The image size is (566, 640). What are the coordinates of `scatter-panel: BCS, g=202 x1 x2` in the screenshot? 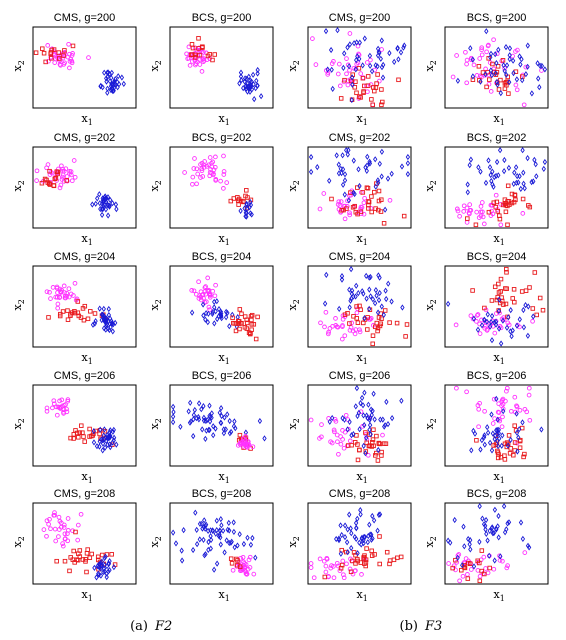 It's located at (486, 189).